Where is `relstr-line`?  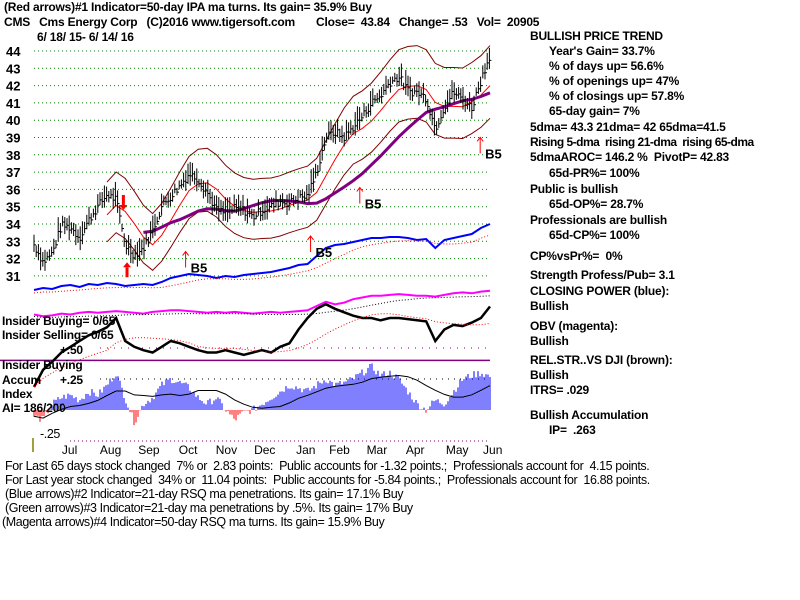 relstr-line is located at coordinates (261, 345).